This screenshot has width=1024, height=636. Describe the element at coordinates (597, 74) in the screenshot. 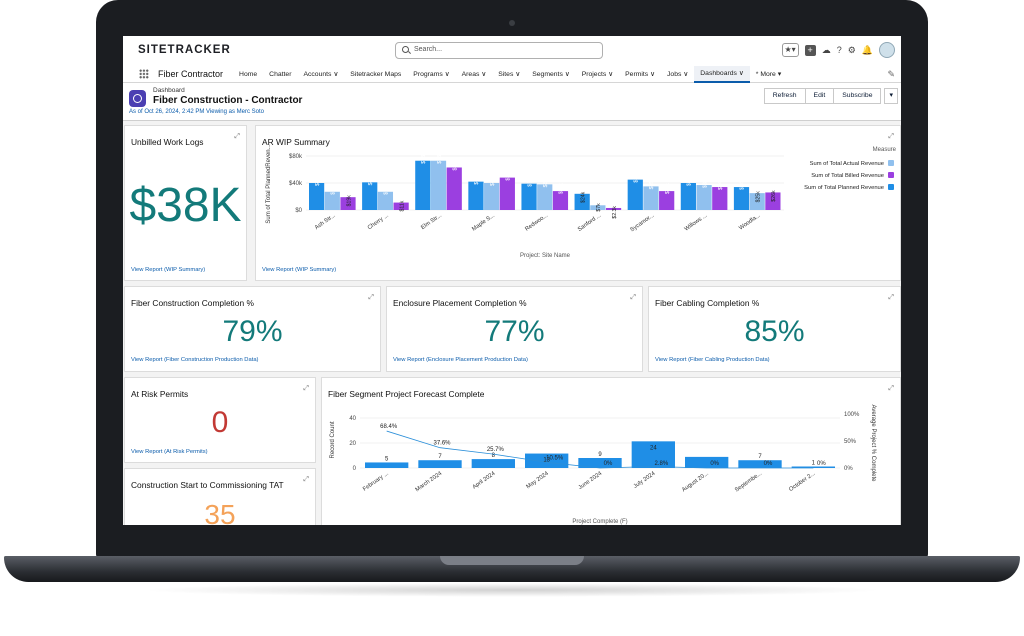

I see `nav-item-projects: Projects ∨` at that location.